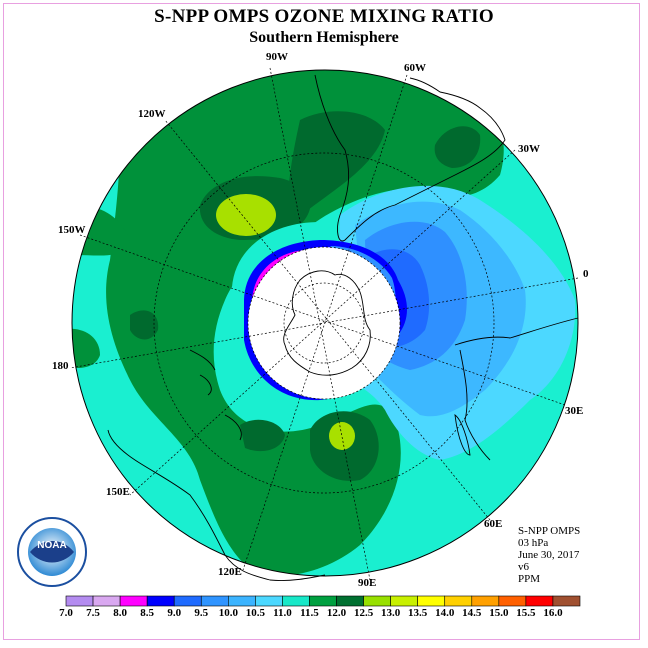 Image resolution: width=648 pixels, height=648 pixels. Describe the element at coordinates (202, 372) in the screenshot. I see `coast-nz` at that location.